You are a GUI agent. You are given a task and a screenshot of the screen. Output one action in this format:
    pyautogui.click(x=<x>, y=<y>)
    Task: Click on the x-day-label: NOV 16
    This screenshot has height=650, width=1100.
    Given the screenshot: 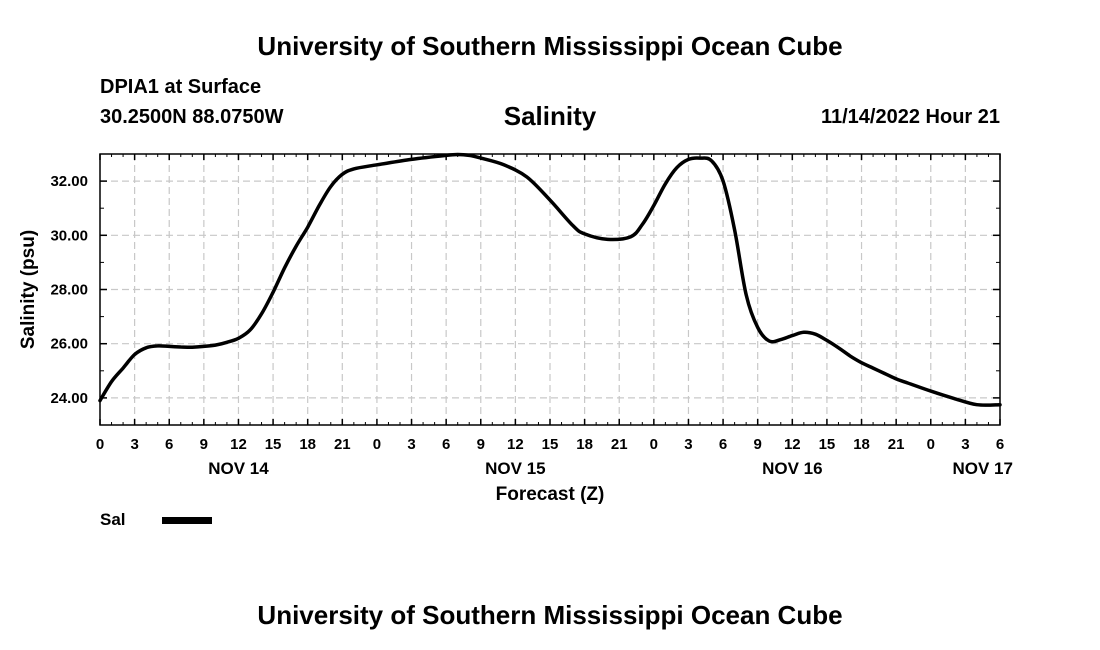 What is the action you would take?
    pyautogui.click(x=792, y=468)
    